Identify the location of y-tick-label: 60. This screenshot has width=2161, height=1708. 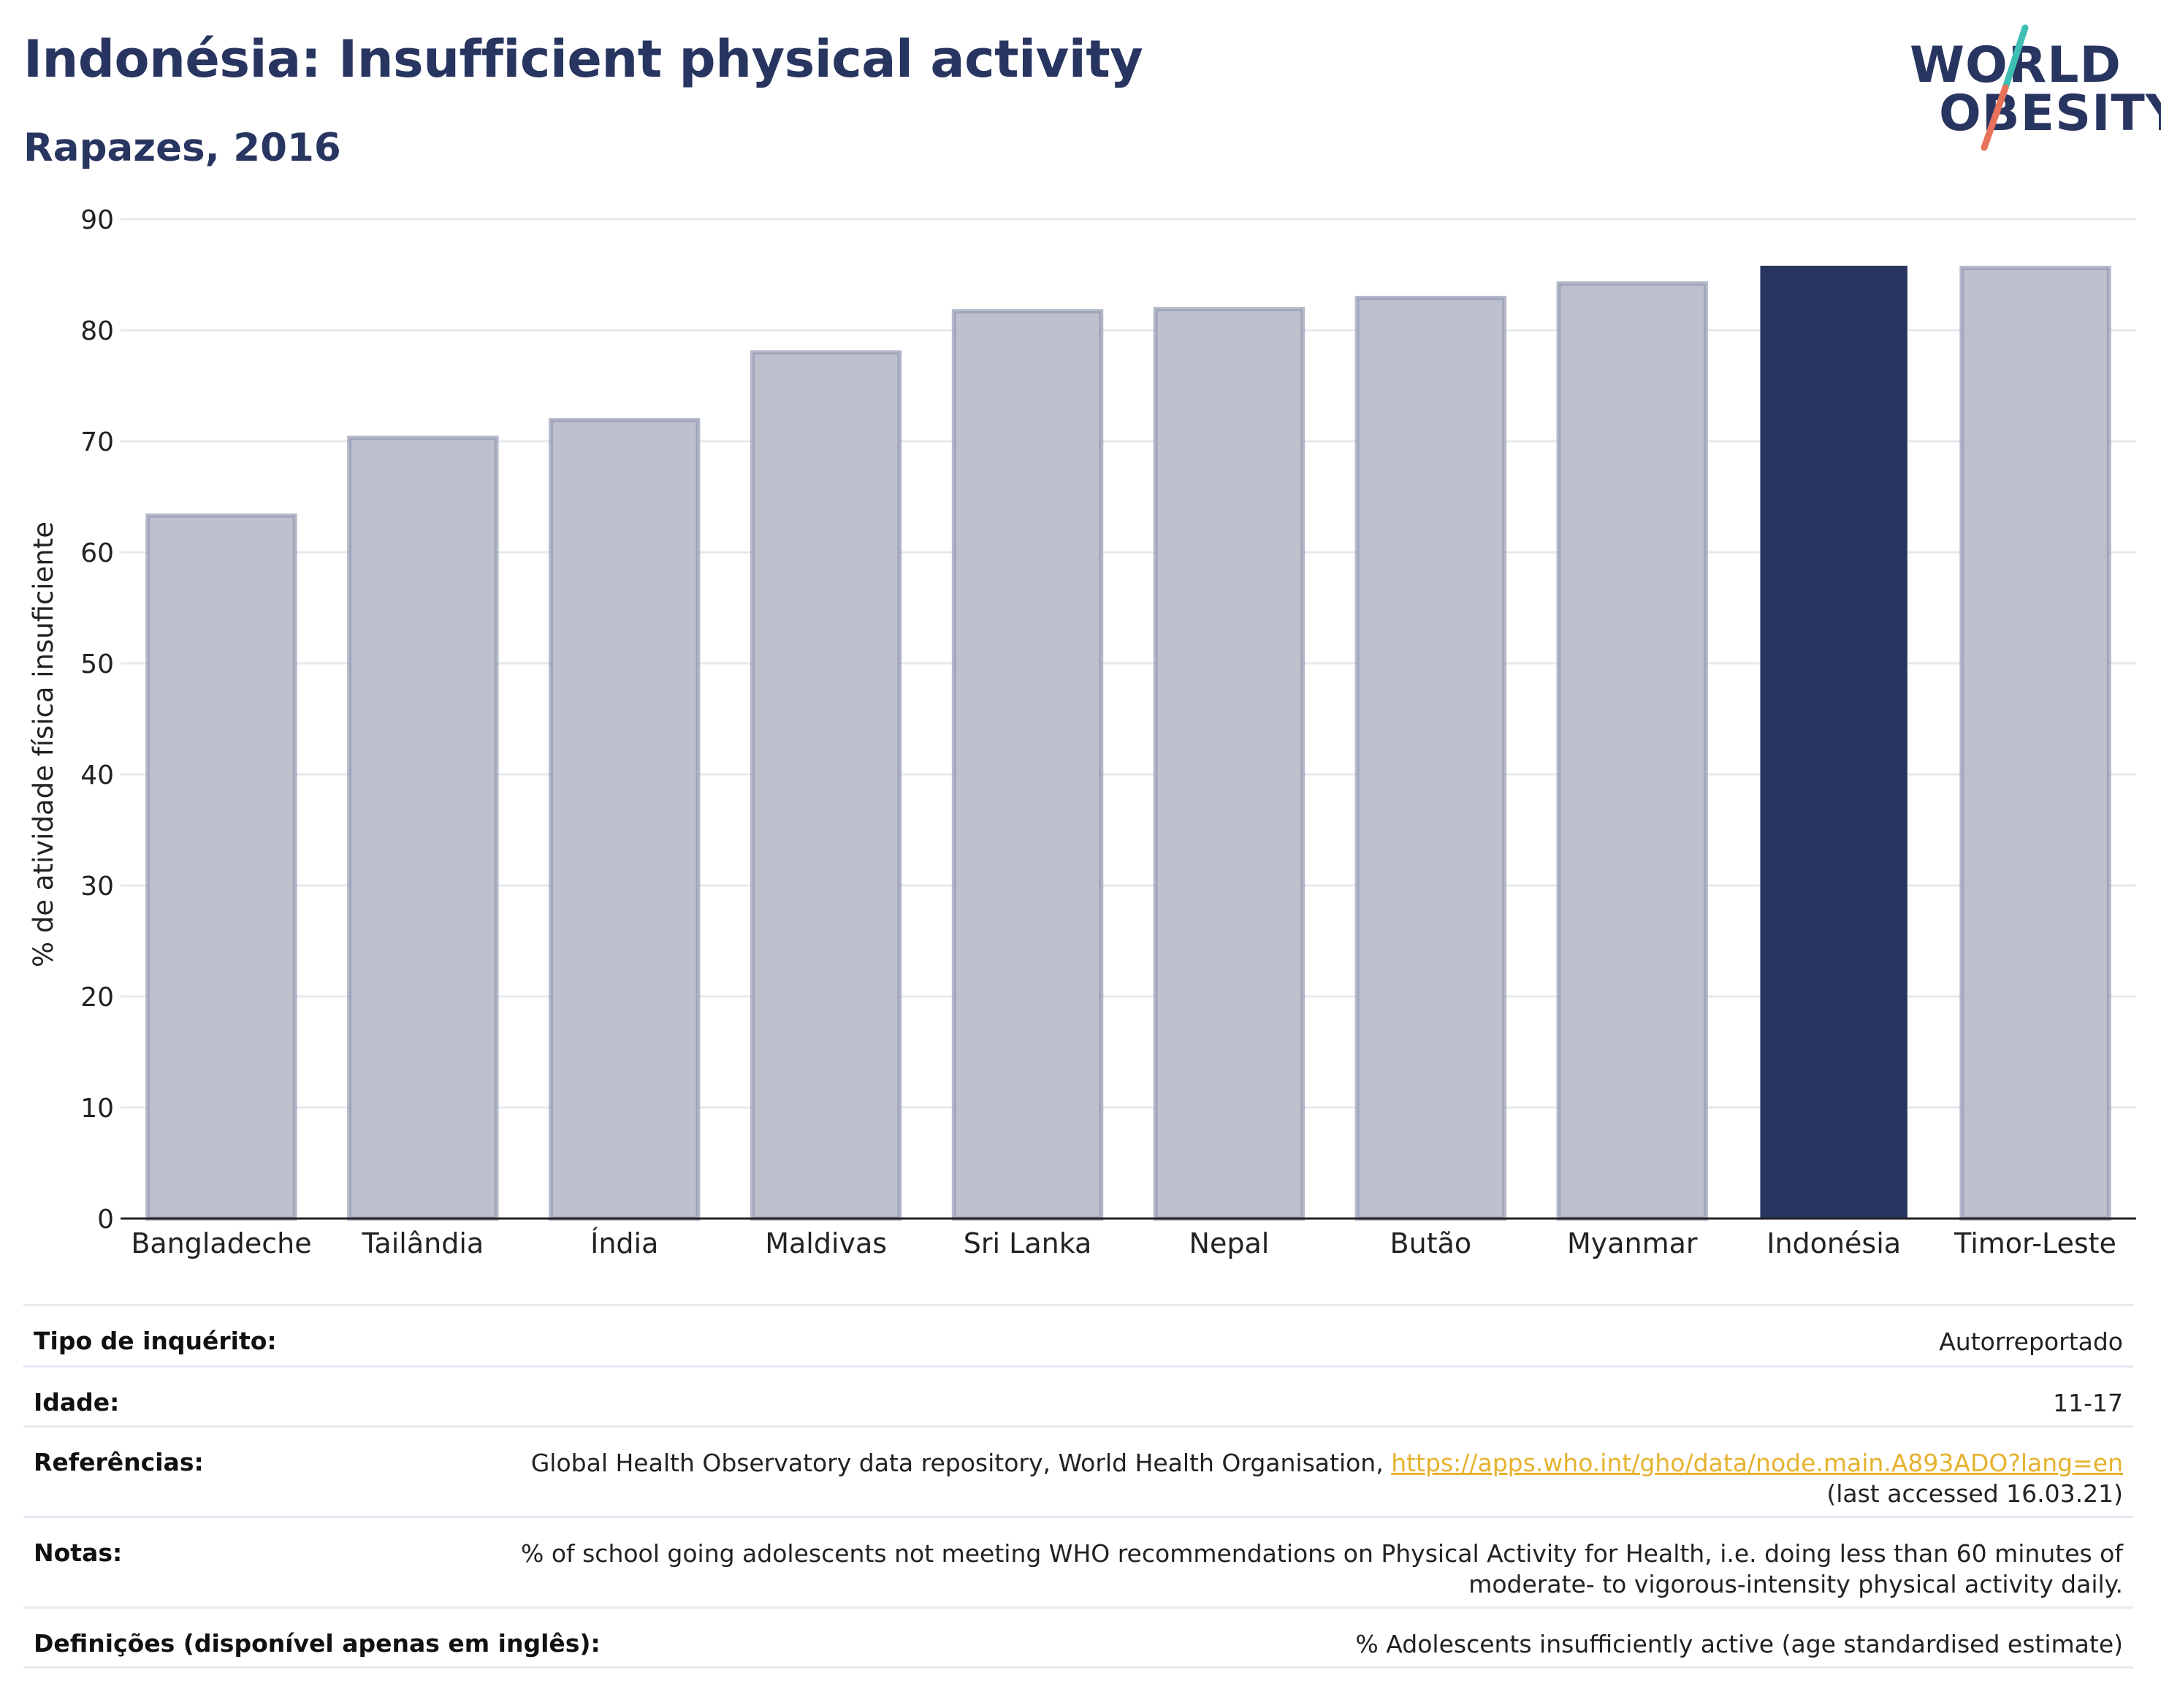
(97, 553).